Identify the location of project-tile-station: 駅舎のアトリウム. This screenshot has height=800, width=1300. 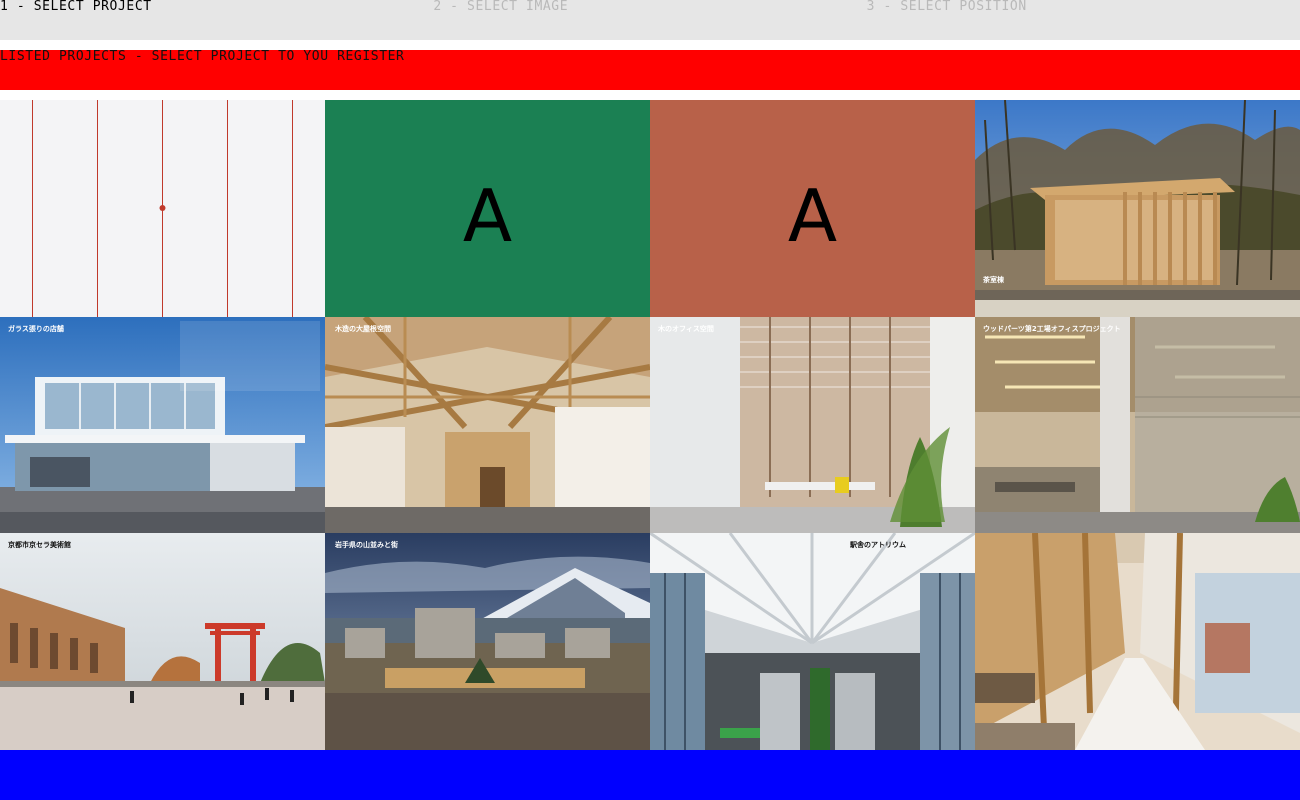
(812, 641).